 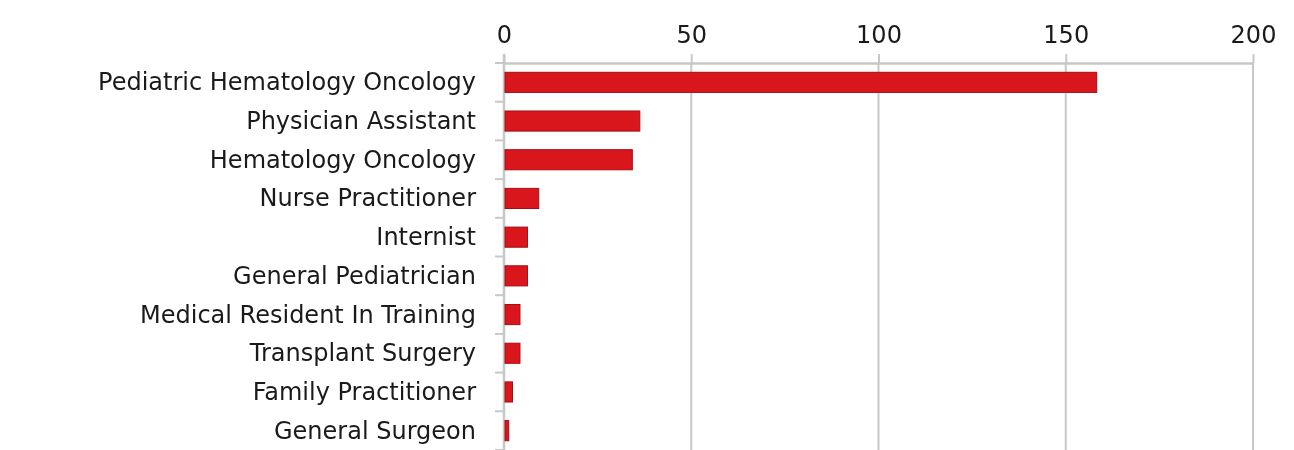 I want to click on x-tick-label: 200, so click(x=1253, y=34).